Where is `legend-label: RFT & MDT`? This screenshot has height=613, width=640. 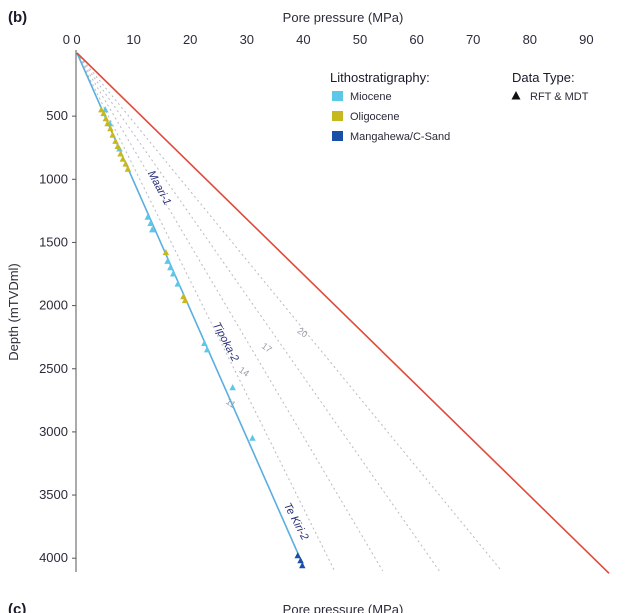
legend-label: RFT & MDT is located at coordinates (559, 97).